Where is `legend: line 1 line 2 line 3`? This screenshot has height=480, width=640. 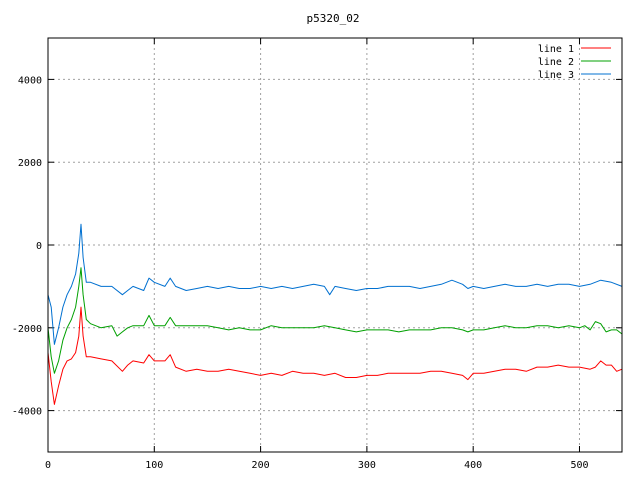 legend: line 1 line 2 line 3 is located at coordinates (574, 62).